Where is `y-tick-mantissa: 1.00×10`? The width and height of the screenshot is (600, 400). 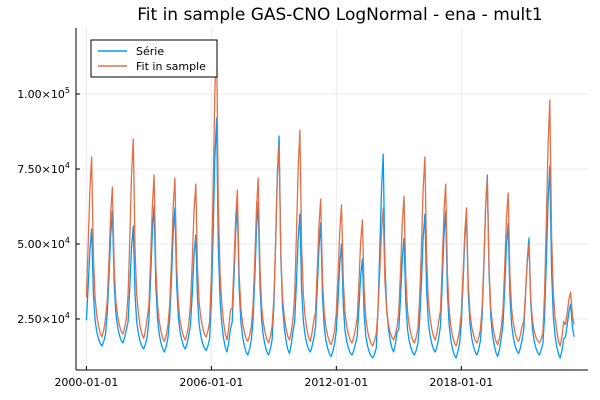
y-tick-mantissa: 1.00×10 is located at coordinates (41, 94).